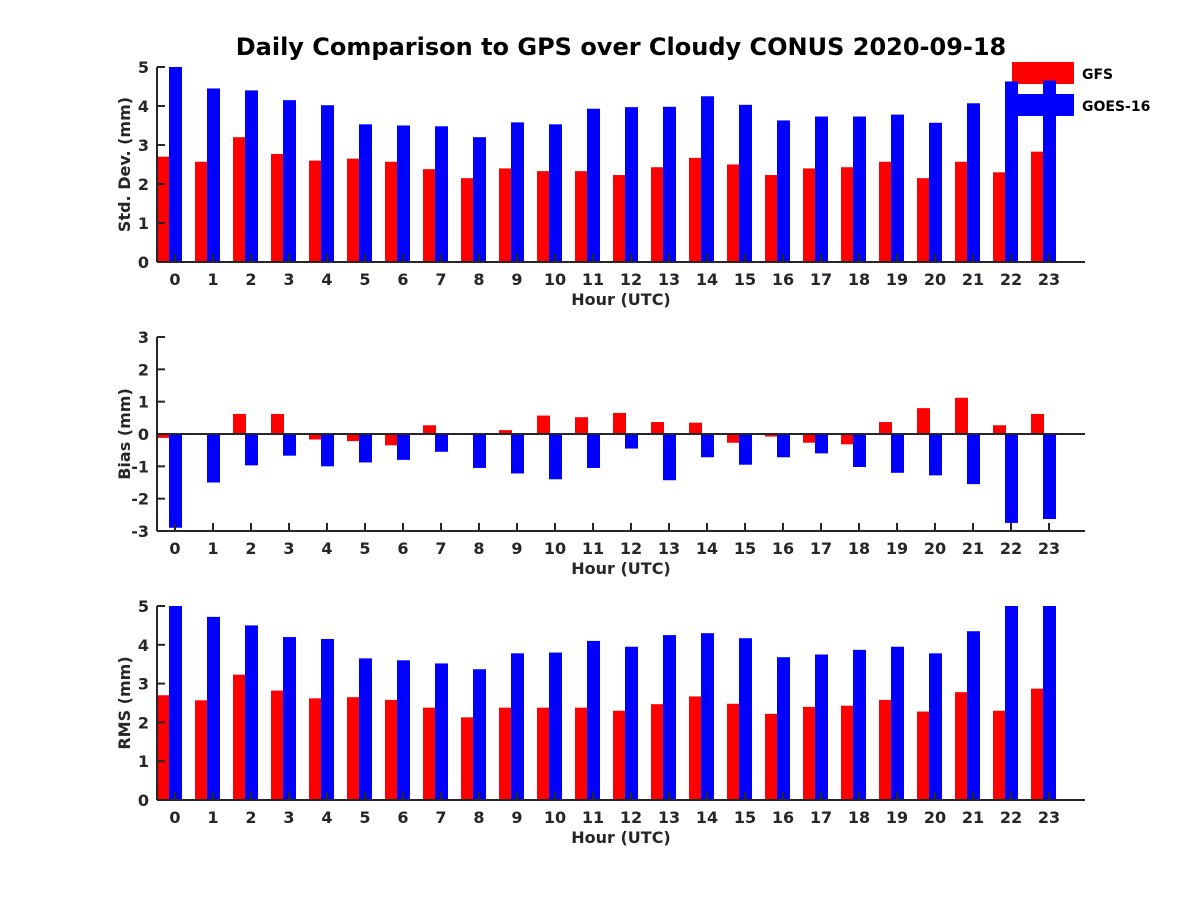 The height and width of the screenshot is (900, 1200). Describe the element at coordinates (212, 817) in the screenshot. I see `x-tick-label: 1` at that location.